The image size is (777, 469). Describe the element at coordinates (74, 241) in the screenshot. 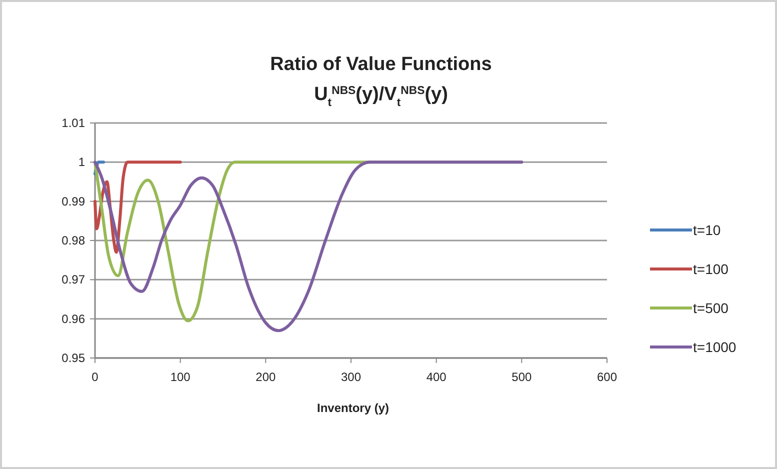

I see `y-tick-label: 0.98` at that location.